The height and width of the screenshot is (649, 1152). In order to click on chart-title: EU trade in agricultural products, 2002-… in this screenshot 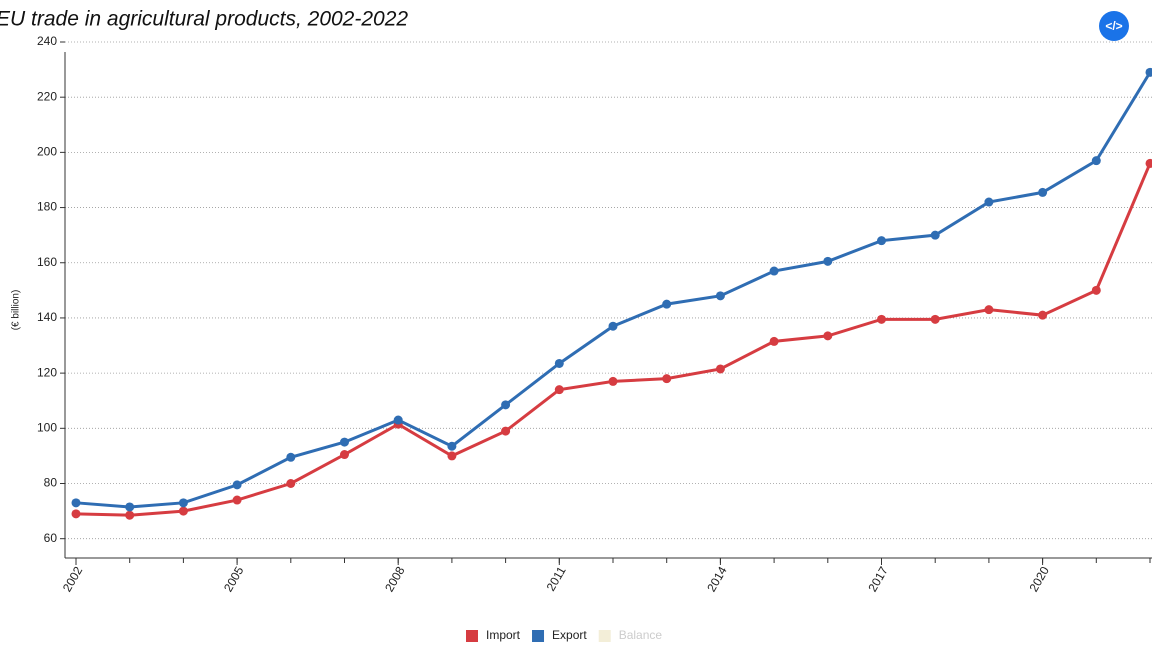, I will do `click(204, 19)`.